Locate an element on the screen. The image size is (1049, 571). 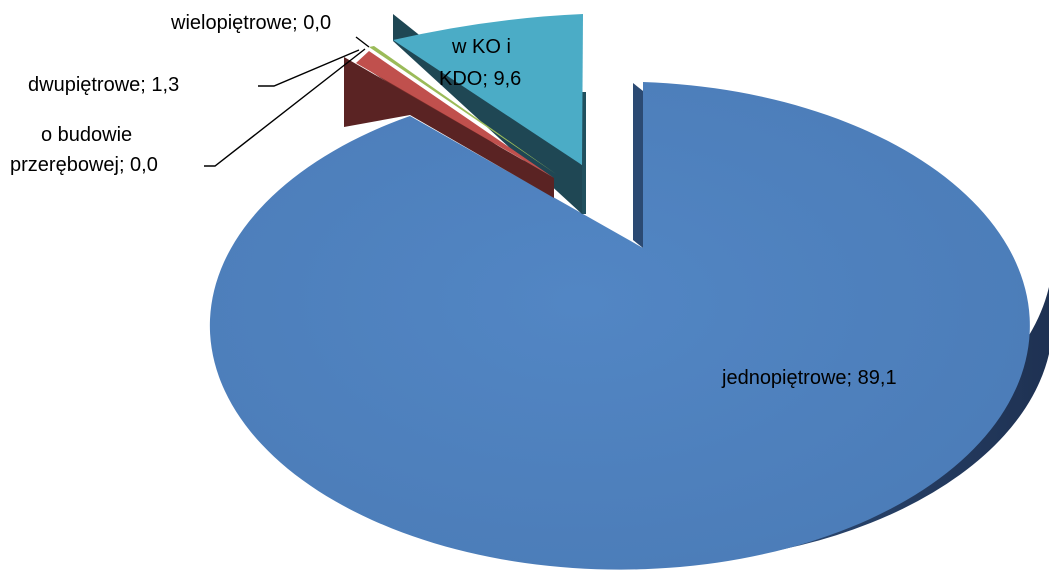
slice-wielopietrowe is located at coordinates (462, 110).